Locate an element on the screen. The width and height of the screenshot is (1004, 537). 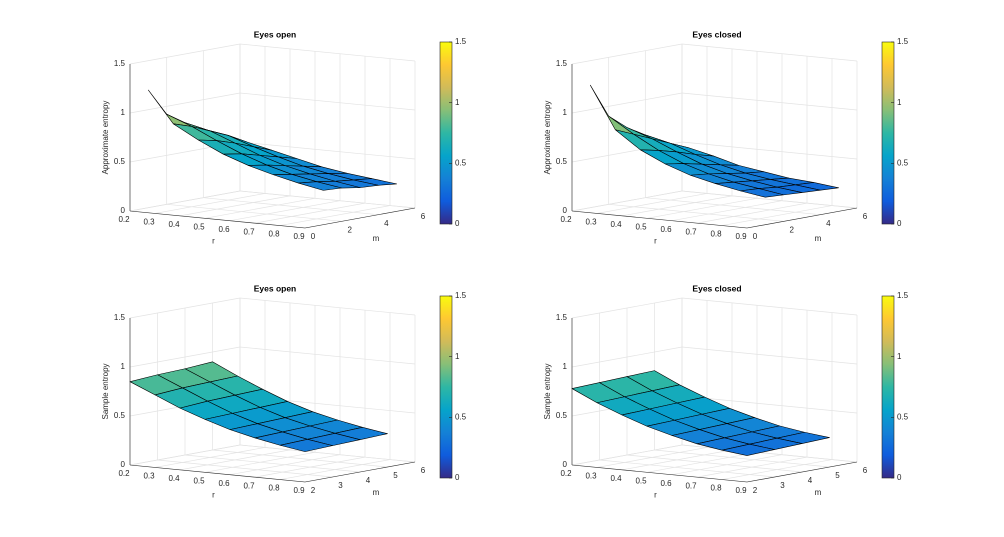
z-tick-label: 0.5 is located at coordinates (562, 415).